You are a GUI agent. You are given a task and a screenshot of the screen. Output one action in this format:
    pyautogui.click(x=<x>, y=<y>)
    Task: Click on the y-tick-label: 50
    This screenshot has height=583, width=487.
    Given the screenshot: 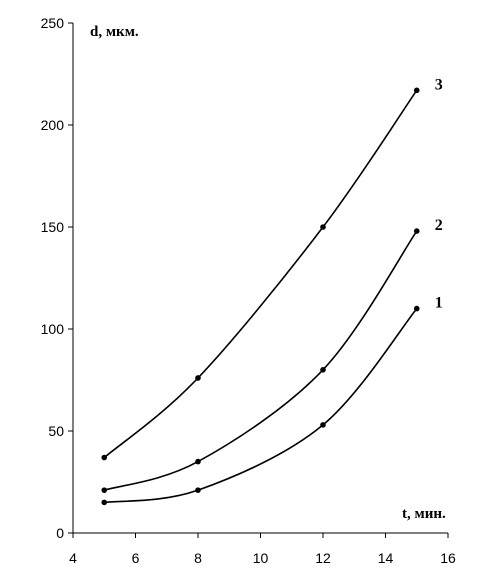 What is the action you would take?
    pyautogui.click(x=56, y=431)
    